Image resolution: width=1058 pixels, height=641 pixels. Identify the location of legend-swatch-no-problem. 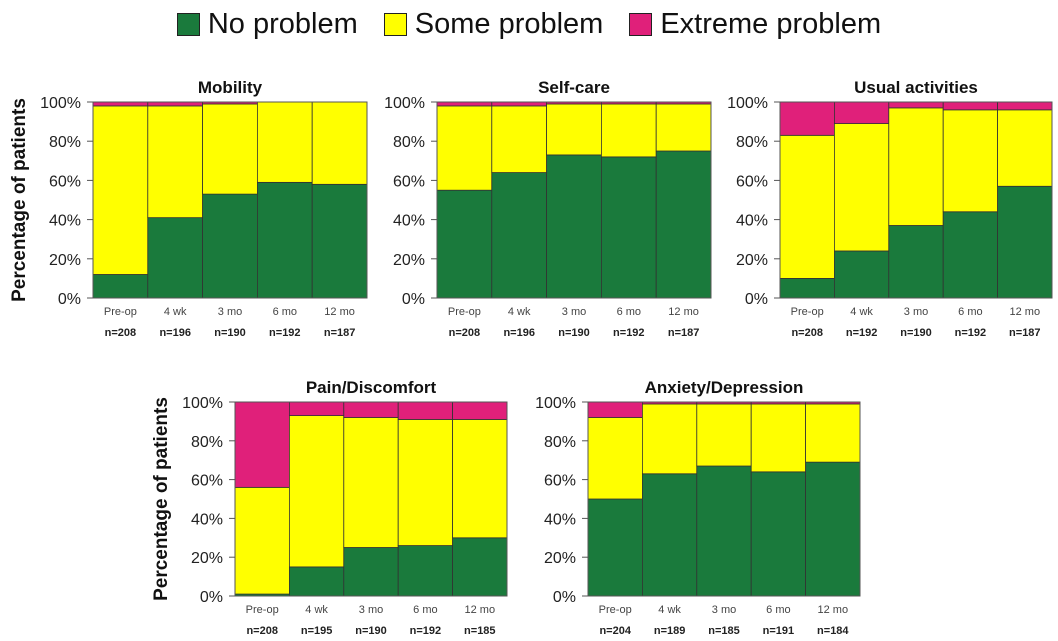
(188, 24).